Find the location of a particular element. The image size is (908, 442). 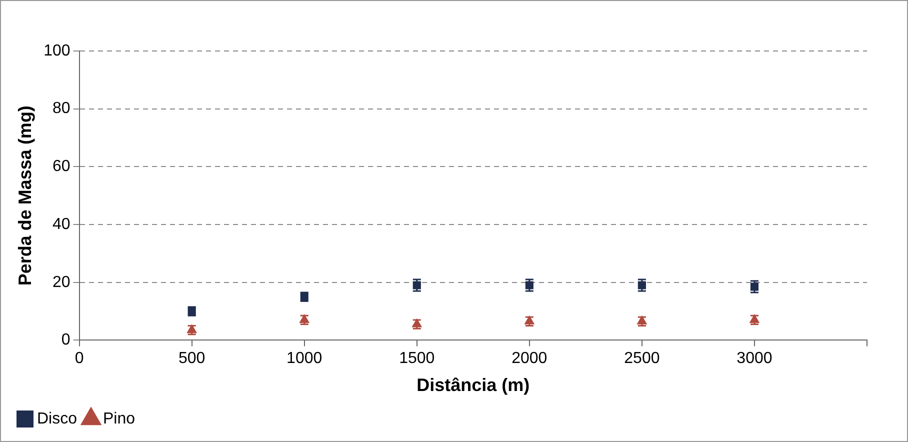

x-tick-label: 3000 is located at coordinates (754, 359).